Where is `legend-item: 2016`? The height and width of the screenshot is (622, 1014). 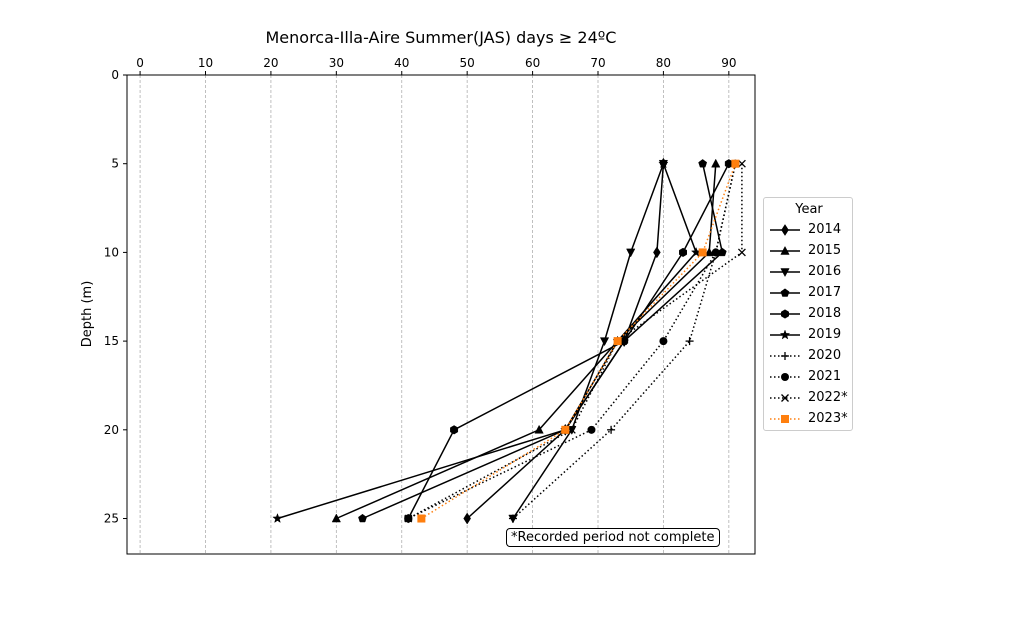
legend-item: 2016 is located at coordinates (809, 272).